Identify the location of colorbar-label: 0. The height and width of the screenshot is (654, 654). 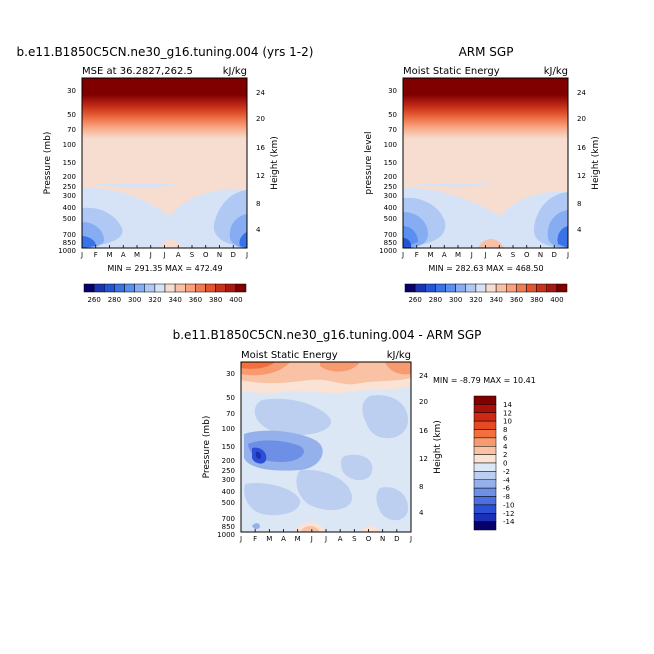
(505, 464).